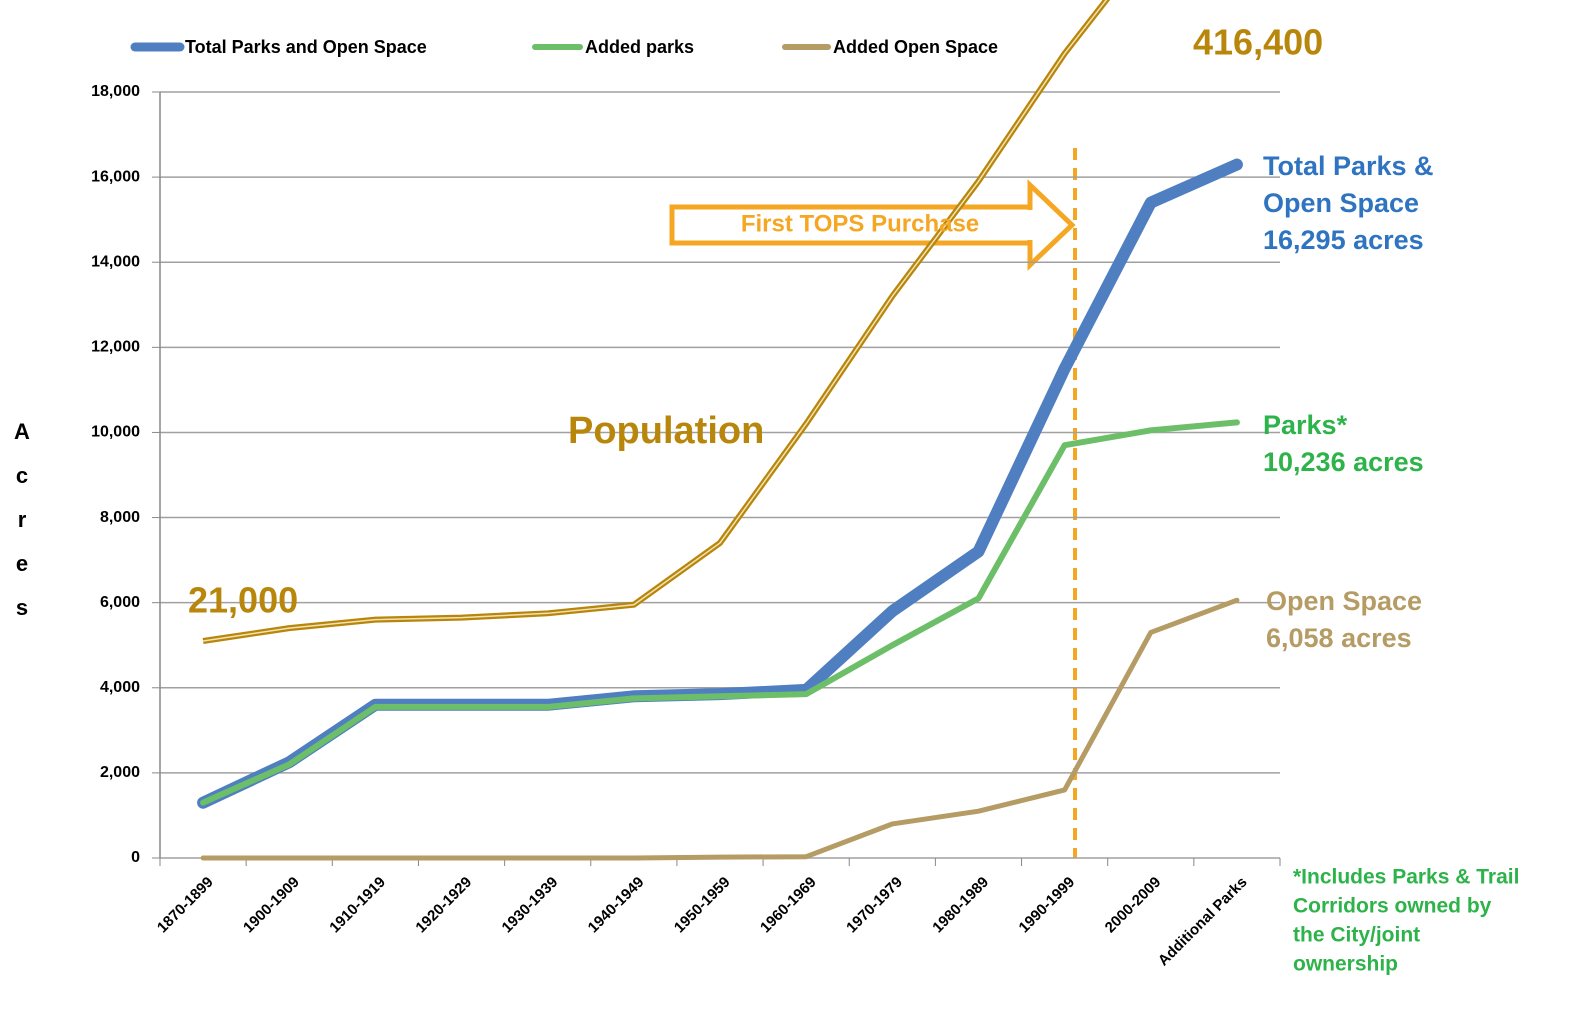  I want to click on y-tick-label: 6,000, so click(120, 602).